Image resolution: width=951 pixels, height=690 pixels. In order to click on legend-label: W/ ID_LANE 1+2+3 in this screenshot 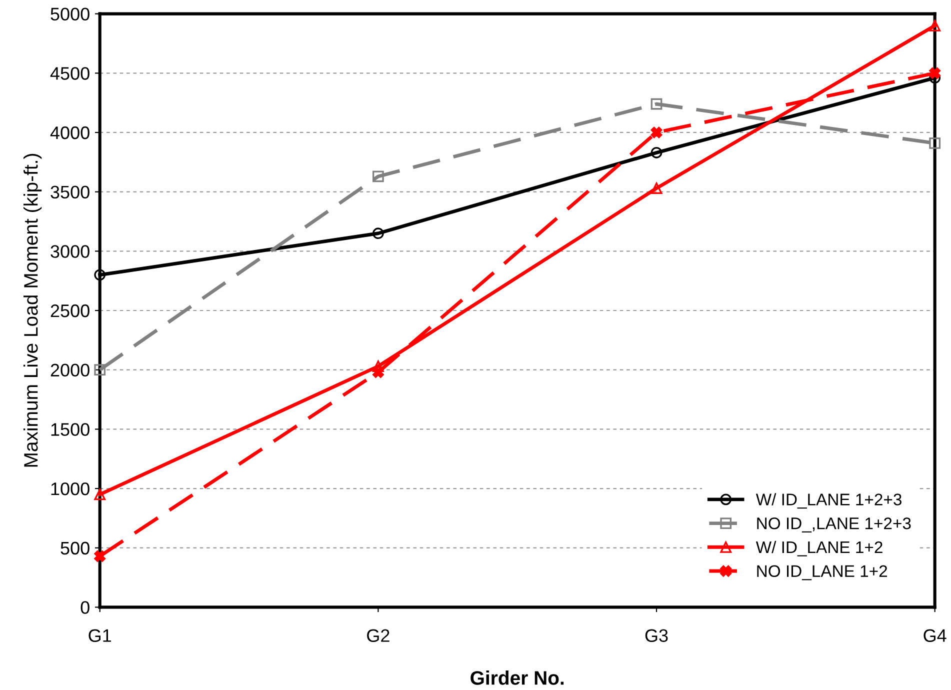, I will do `click(829, 501)`.